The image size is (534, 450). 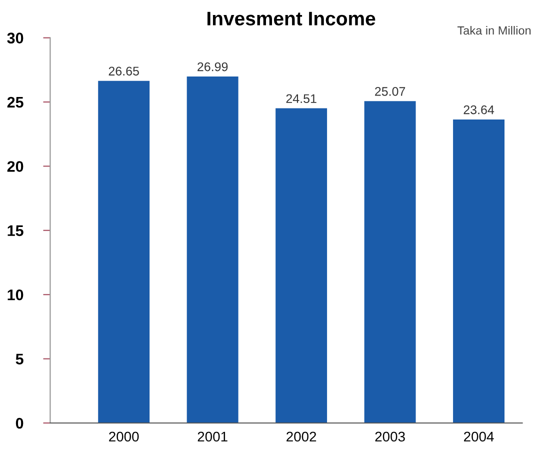 I want to click on x-tick-label: 2003, so click(x=390, y=437).